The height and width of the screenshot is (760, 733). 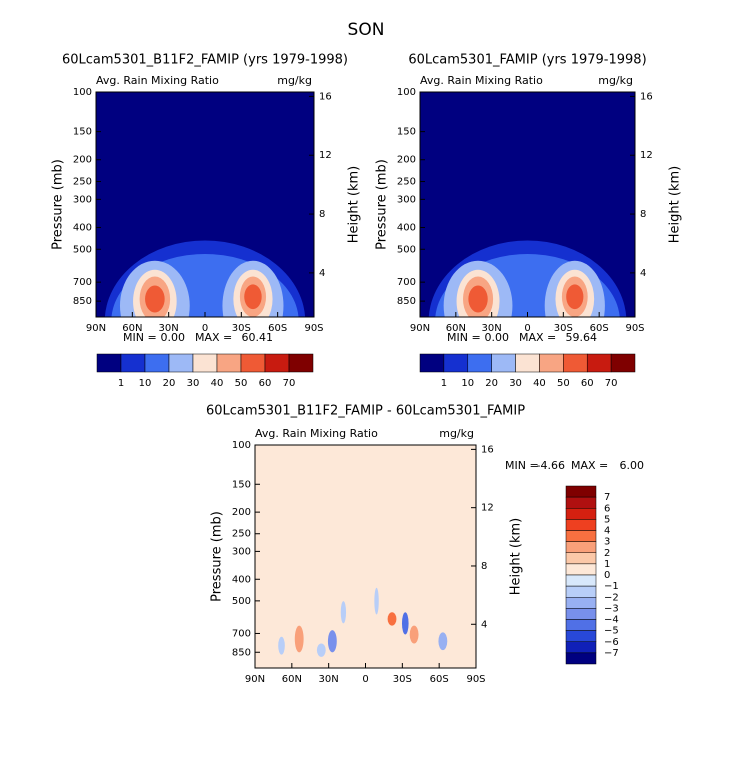 I want to click on colorbar-label: 1, so click(x=121, y=383).